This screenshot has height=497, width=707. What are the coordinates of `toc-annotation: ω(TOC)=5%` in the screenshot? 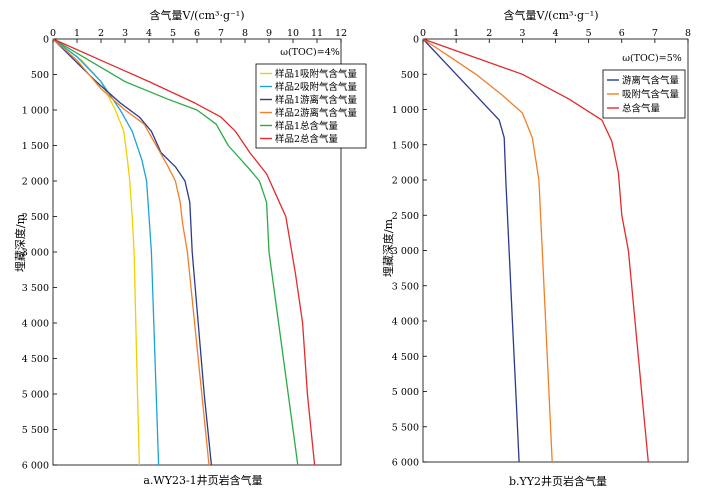 It's located at (652, 58).